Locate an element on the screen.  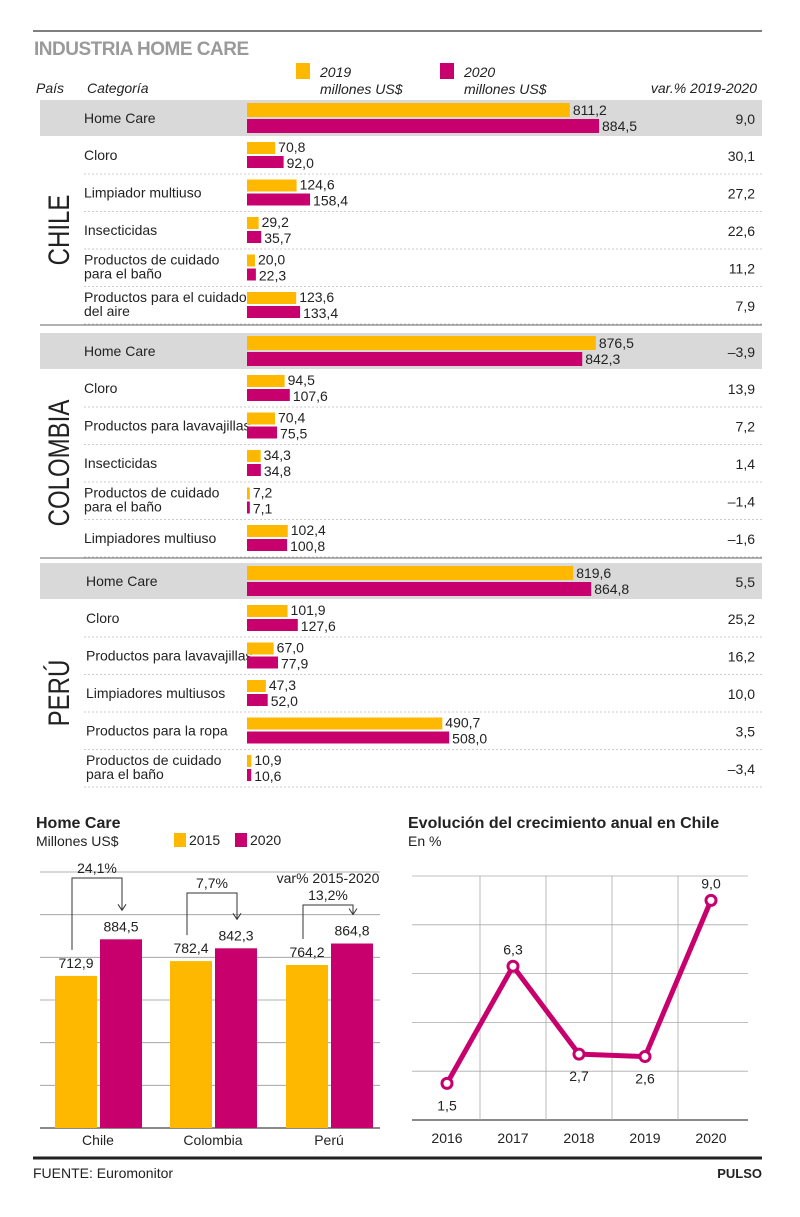
x-tick-label: 2019 is located at coordinates (644, 1138).